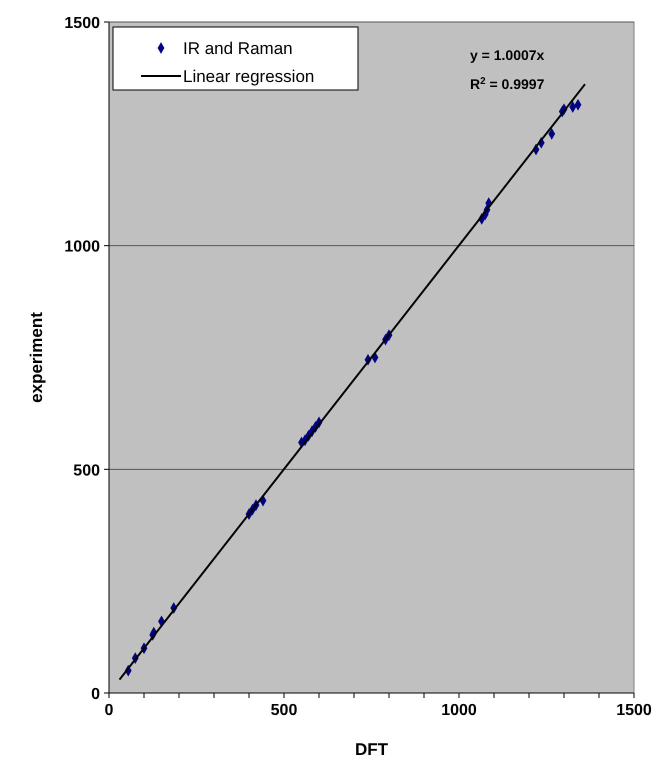 This screenshot has width=663, height=771. Describe the element at coordinates (507, 84) in the screenshot. I see `annotation: R$^{2}$ = 0.9997` at that location.